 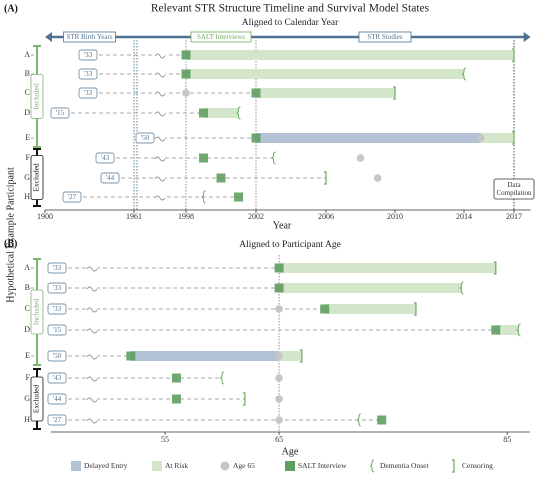 I want to click on timeline-label: STR Studies, so click(x=384, y=37).